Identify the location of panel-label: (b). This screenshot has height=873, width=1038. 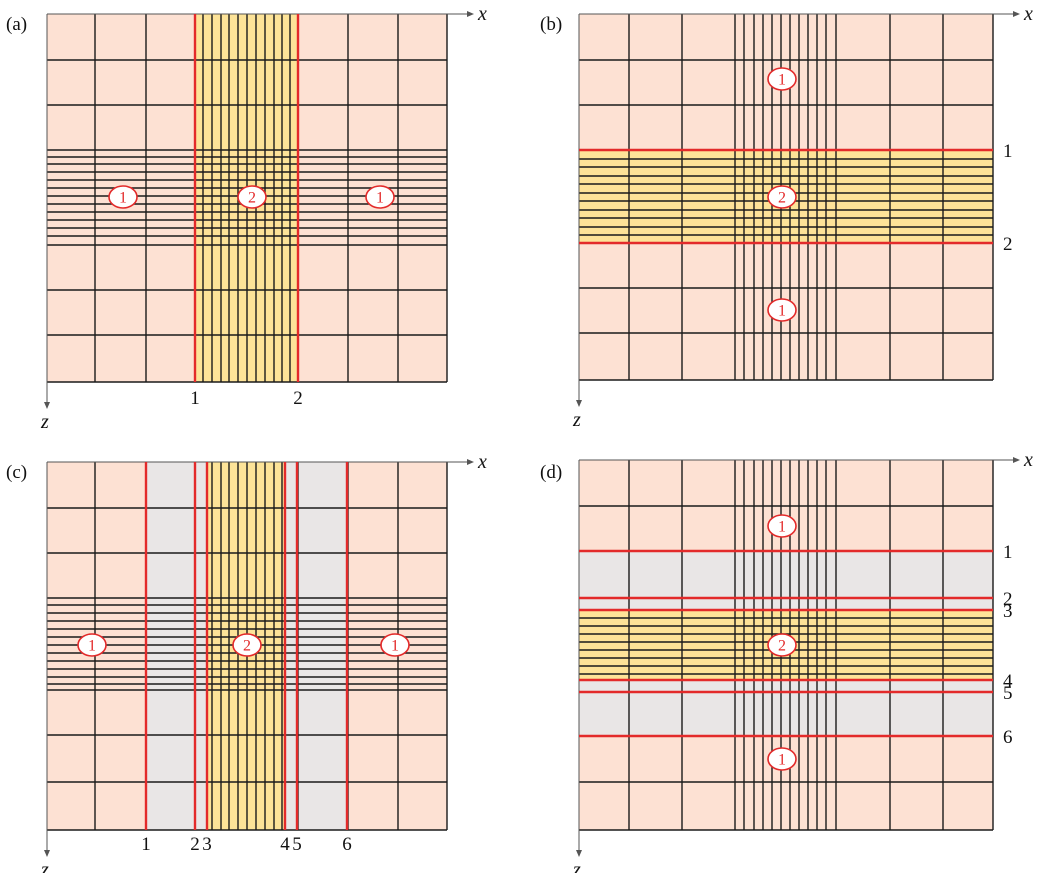
(551, 24).